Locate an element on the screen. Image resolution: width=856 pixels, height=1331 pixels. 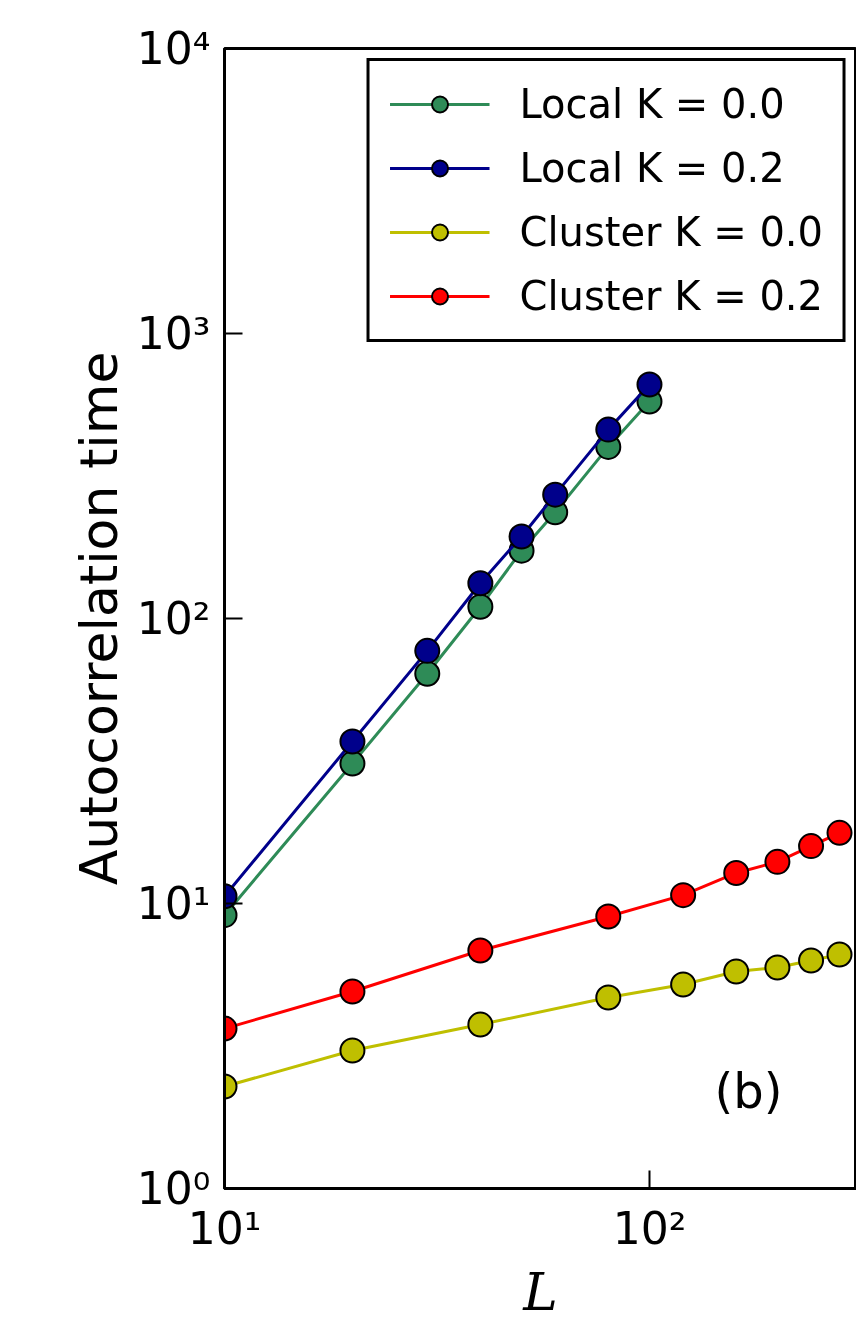
y-tick-label: 10⁴ is located at coordinates (173, 48).